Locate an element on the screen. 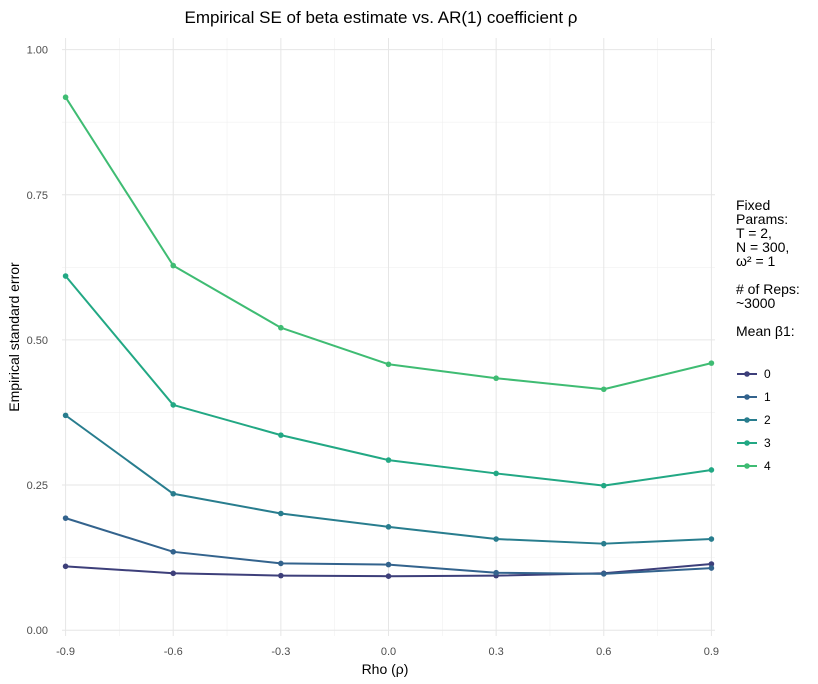  legend-note-line: ω² = 1 is located at coordinates (756, 261).